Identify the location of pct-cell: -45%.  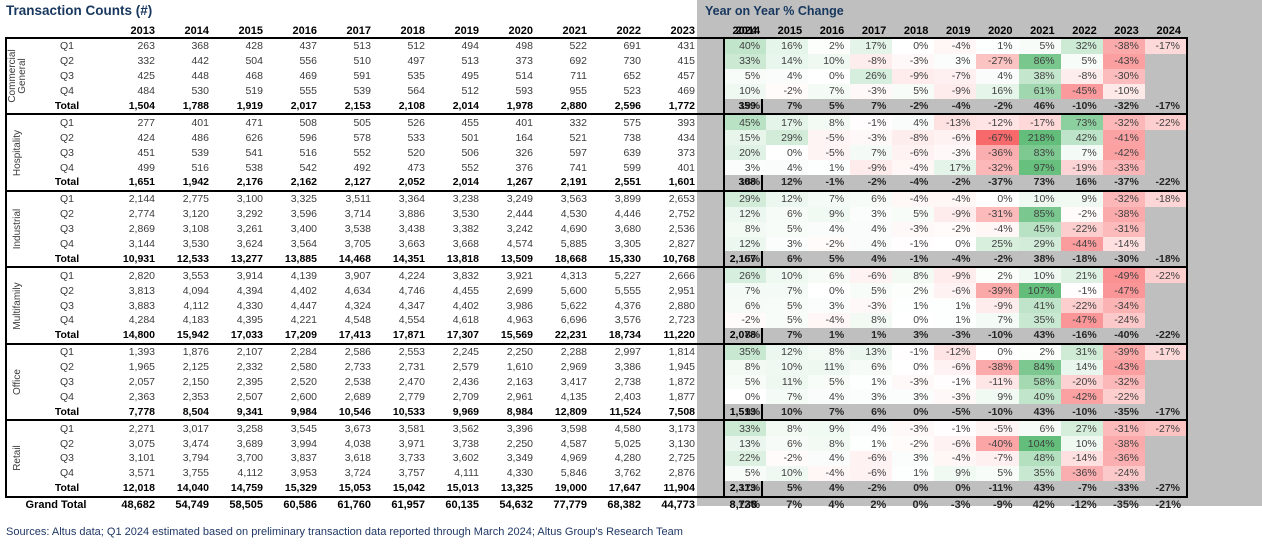
(1081, 91).